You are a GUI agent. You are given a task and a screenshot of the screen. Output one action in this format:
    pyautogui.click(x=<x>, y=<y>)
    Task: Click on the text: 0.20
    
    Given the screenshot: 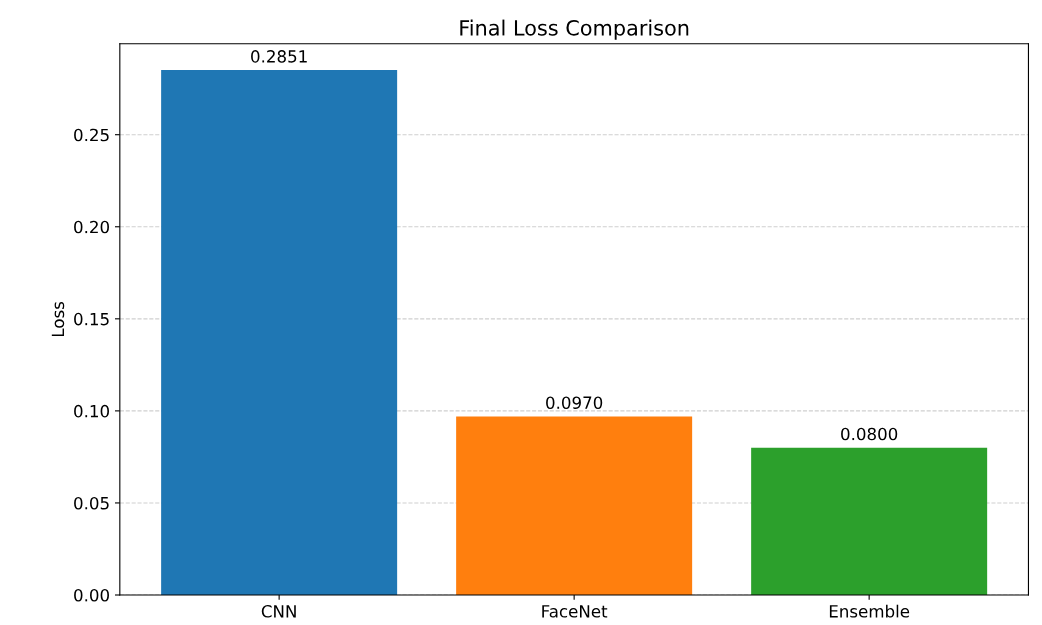 What is the action you would take?
    pyautogui.click(x=91, y=227)
    